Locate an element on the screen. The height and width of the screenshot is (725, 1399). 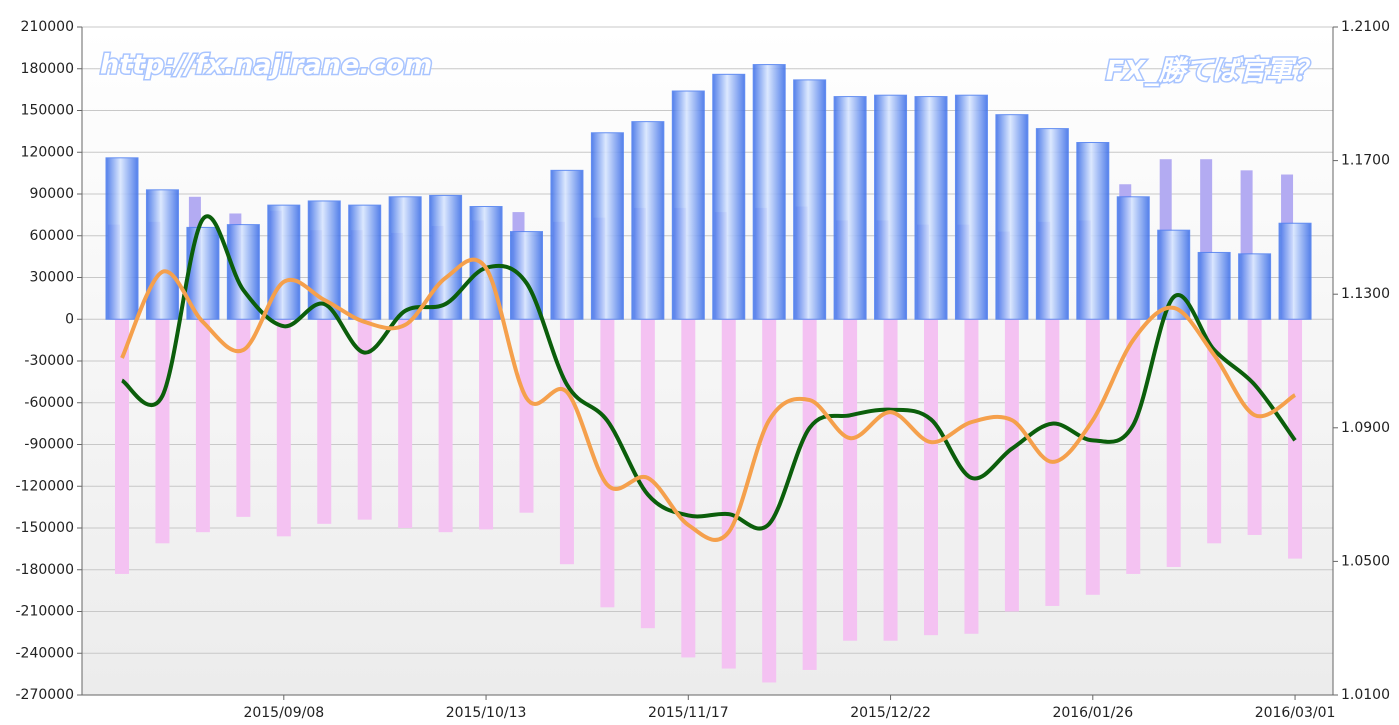
x-tick-label: 2016/01/26 is located at coordinates (1092, 713).